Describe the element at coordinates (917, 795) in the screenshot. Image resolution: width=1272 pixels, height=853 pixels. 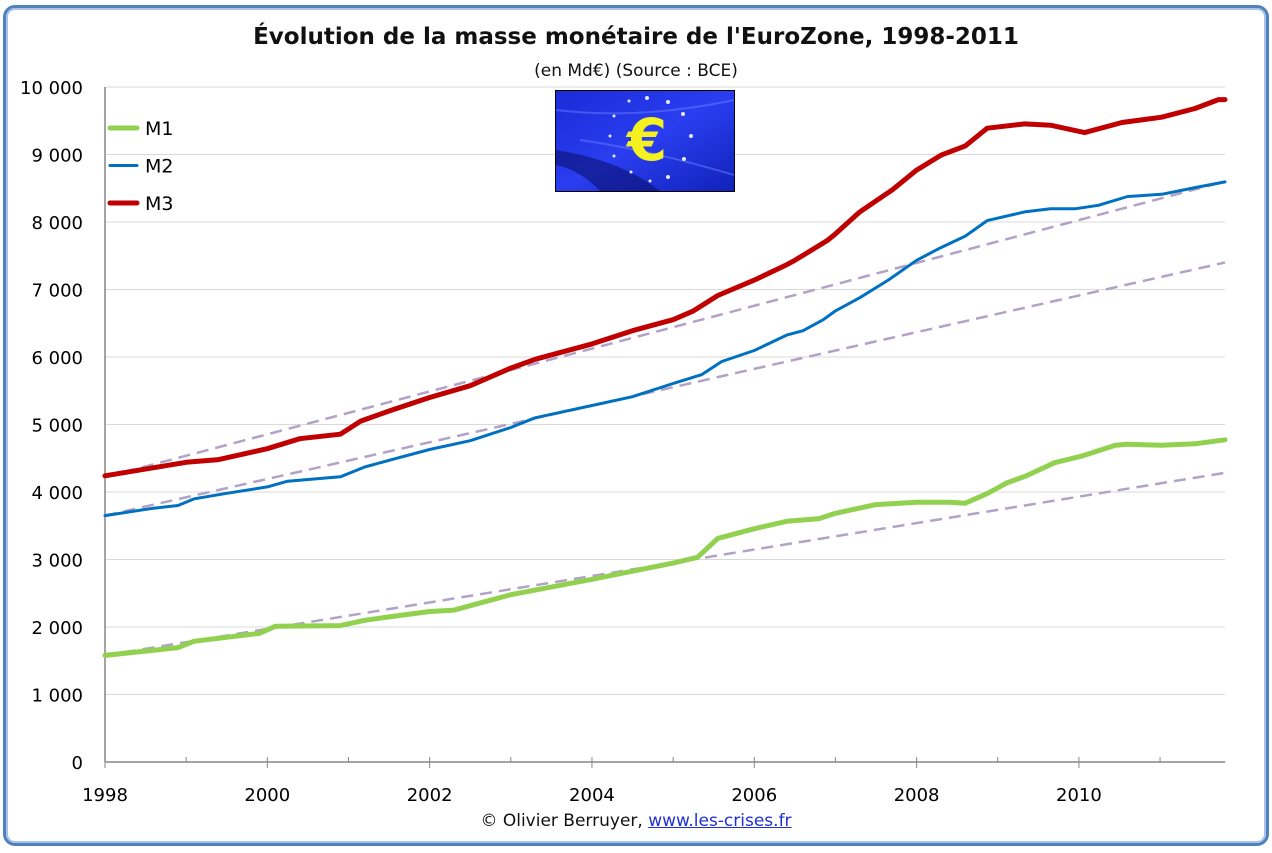
I see `x-tick-label: 2008` at that location.